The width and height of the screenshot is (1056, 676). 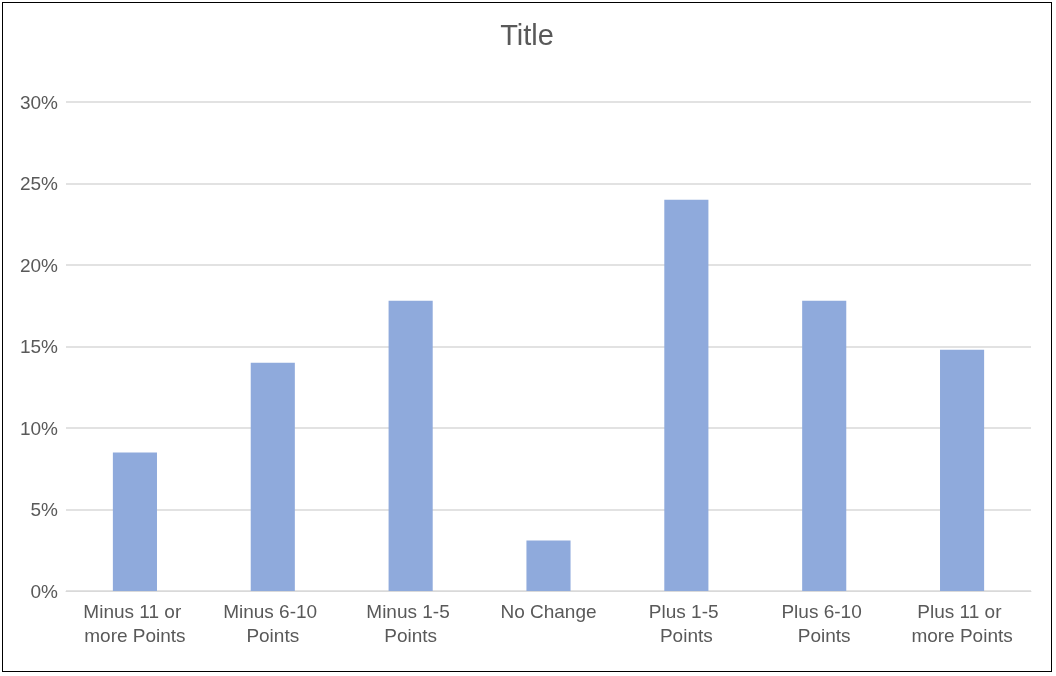 I want to click on y-tick-label: 20%, so click(x=39, y=265).